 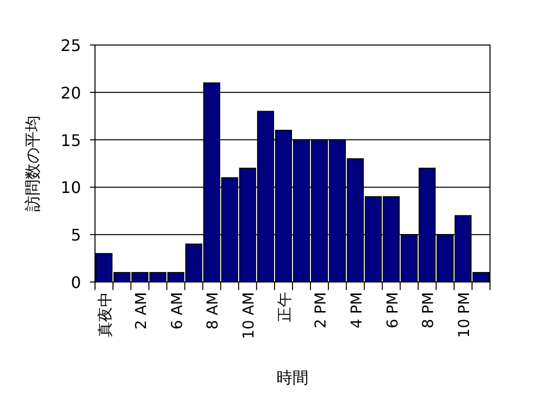 What do you see at coordinates (75, 235) in the screenshot?
I see `y-tick-label: 5` at bounding box center [75, 235].